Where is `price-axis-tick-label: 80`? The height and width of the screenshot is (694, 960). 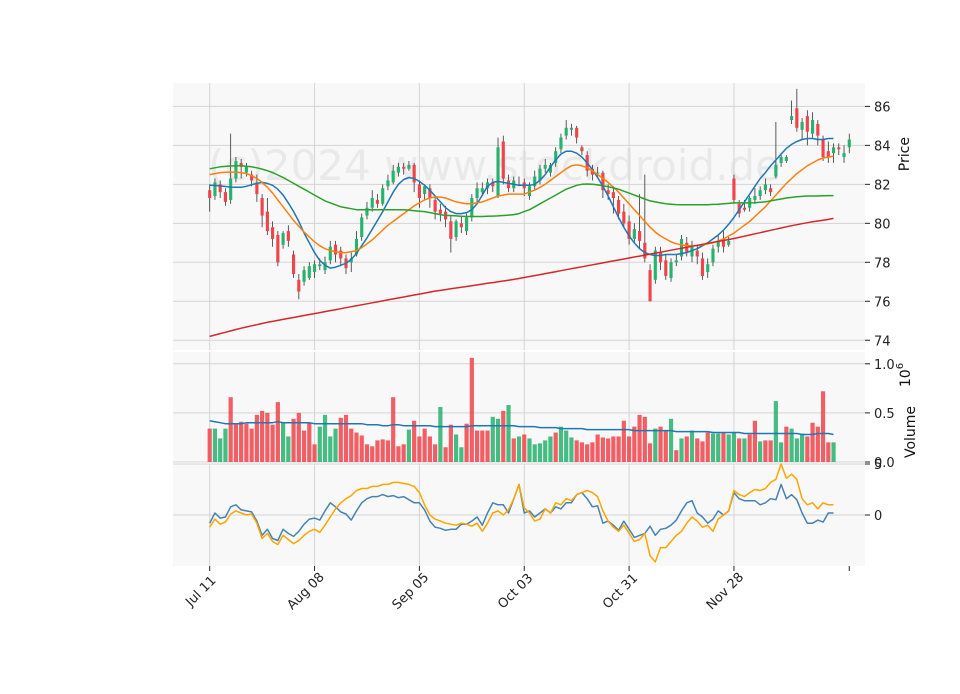
price-axis-tick-label: 80 is located at coordinates (882, 224).